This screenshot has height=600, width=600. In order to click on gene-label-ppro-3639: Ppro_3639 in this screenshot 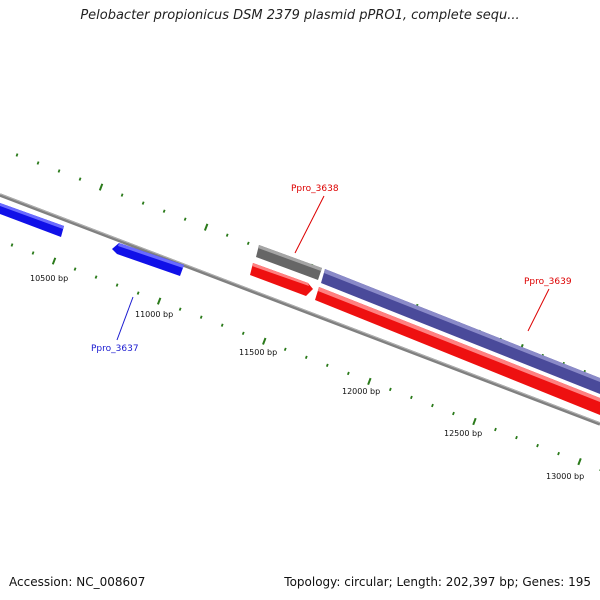, I will do `click(548, 282)`.